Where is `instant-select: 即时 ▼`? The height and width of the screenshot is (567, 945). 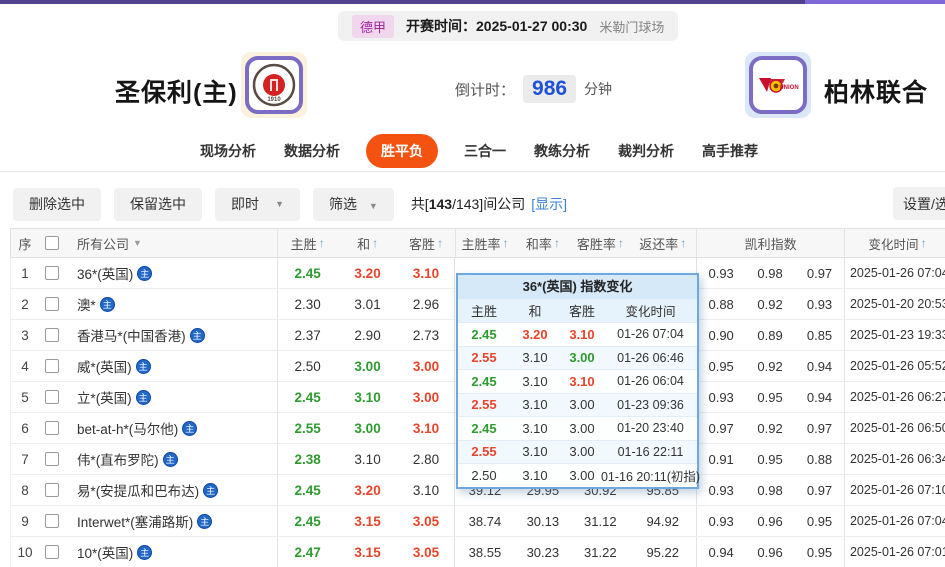
instant-select: 即时 ▼ is located at coordinates (257, 204).